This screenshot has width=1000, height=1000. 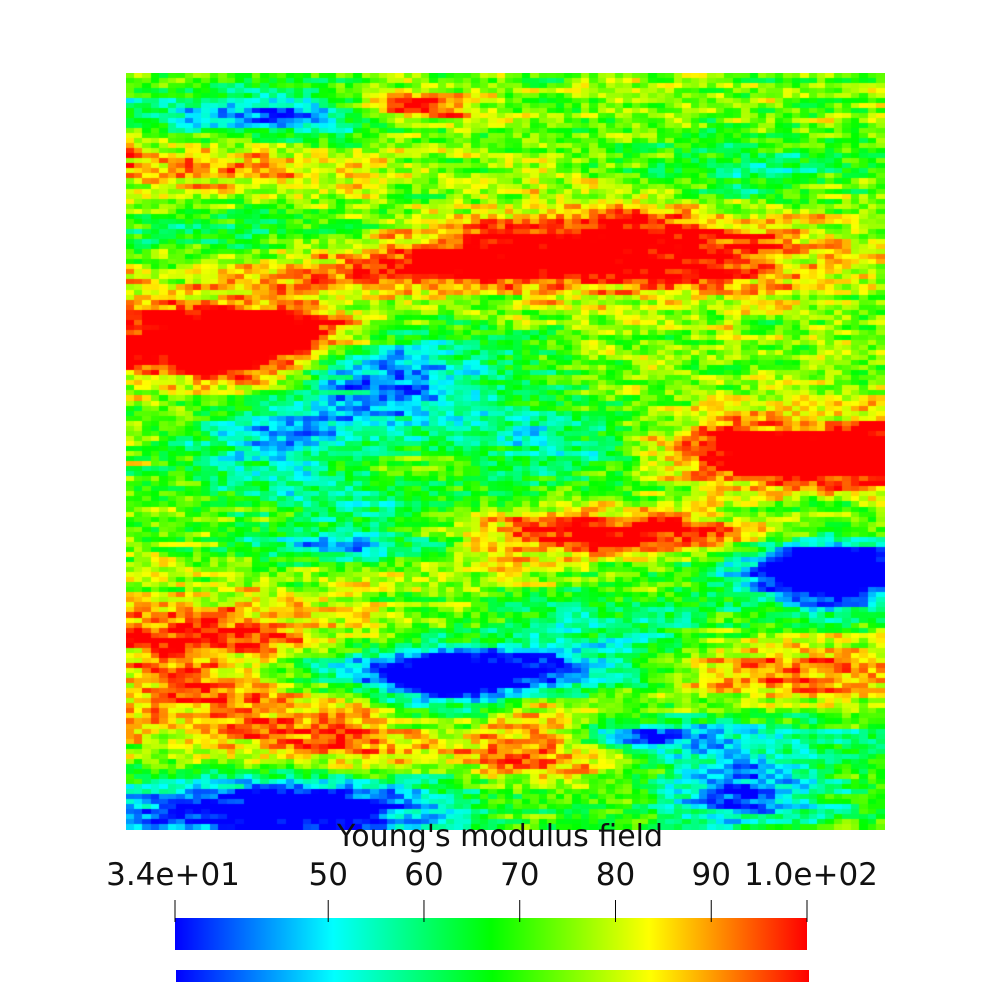 What do you see at coordinates (328, 875) in the screenshot?
I see `colorbar-tick-label: 50` at bounding box center [328, 875].